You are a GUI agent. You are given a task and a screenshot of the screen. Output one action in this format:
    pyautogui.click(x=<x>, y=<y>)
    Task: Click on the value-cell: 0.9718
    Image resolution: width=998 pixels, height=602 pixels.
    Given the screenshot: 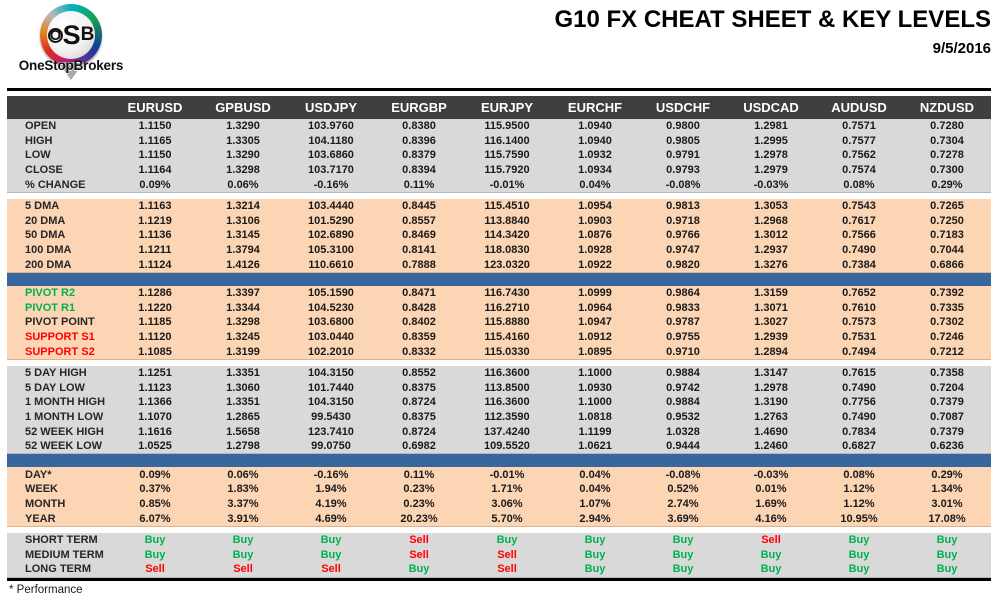 What is the action you would take?
    pyautogui.click(x=683, y=220)
    